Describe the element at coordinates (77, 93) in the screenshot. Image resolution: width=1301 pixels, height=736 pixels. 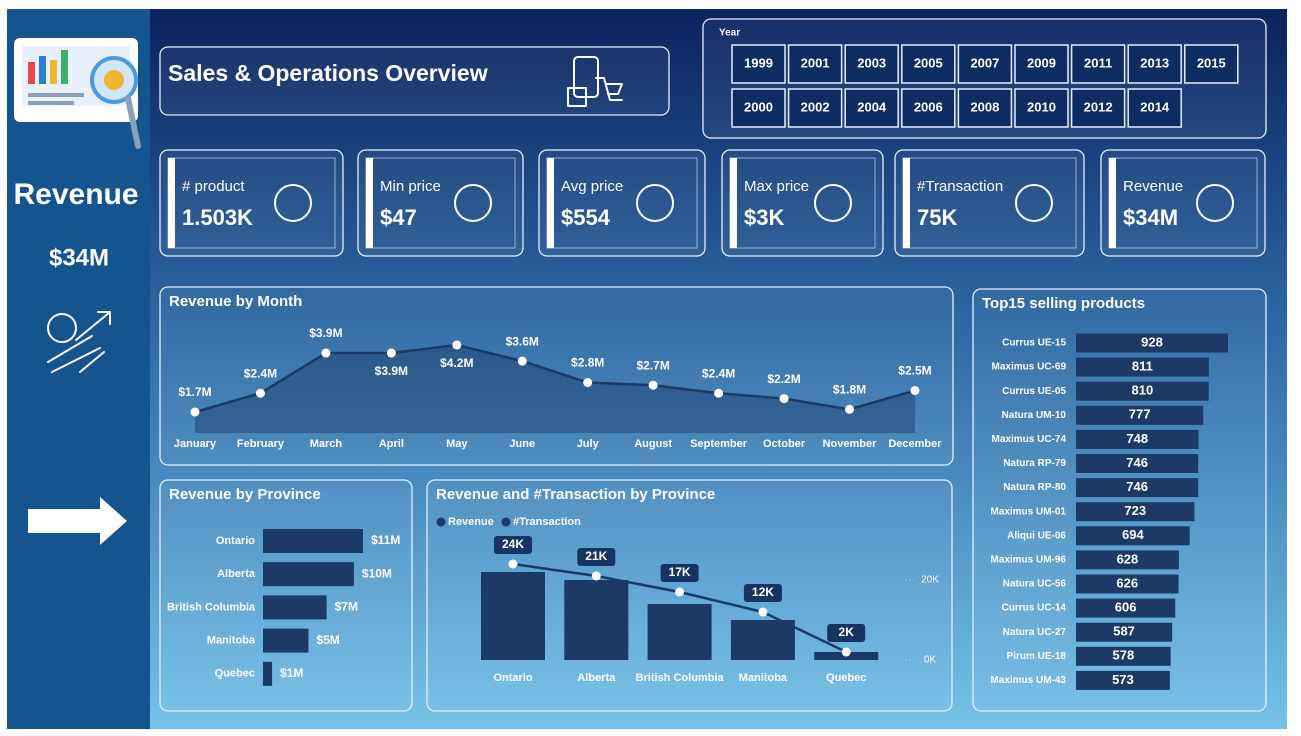
I see `sidebar-icon` at that location.